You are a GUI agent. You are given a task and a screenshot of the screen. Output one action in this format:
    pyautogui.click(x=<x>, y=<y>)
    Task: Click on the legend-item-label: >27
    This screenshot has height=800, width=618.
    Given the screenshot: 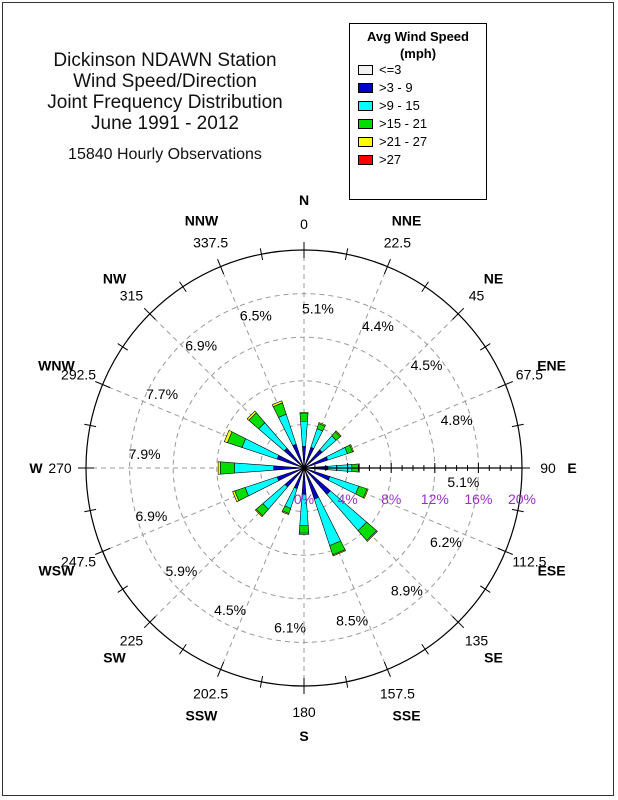 What is the action you would take?
    pyautogui.click(x=390, y=159)
    